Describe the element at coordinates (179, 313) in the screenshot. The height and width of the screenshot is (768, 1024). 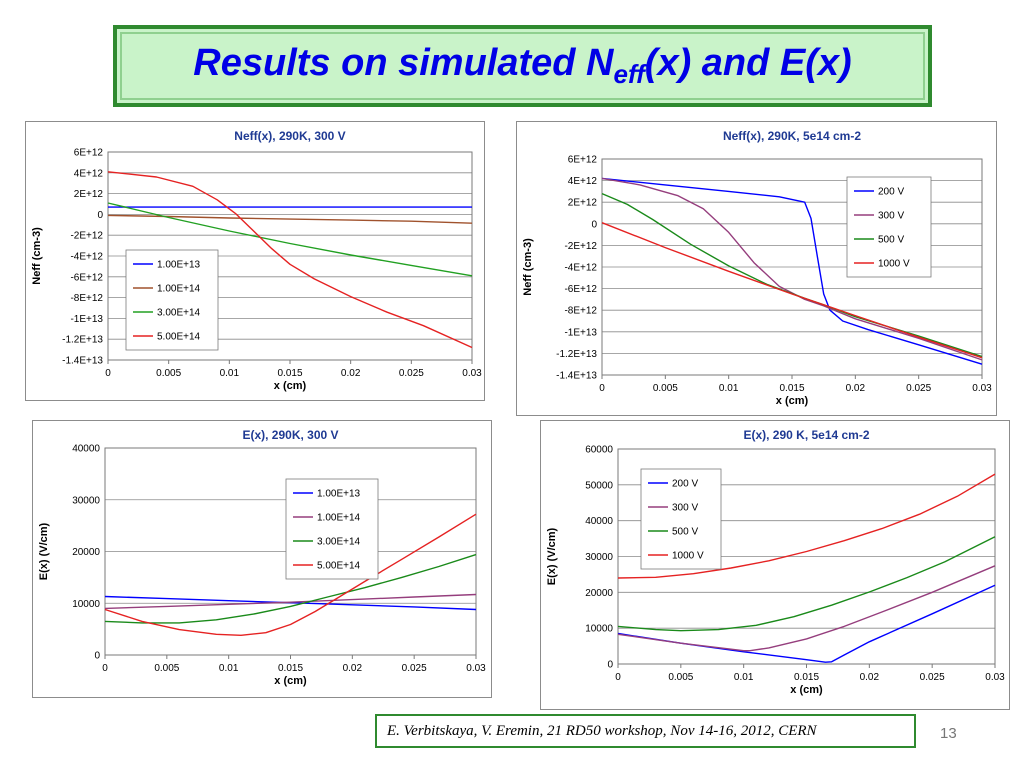
I see `legend-label: 3.00E+14` at that location.